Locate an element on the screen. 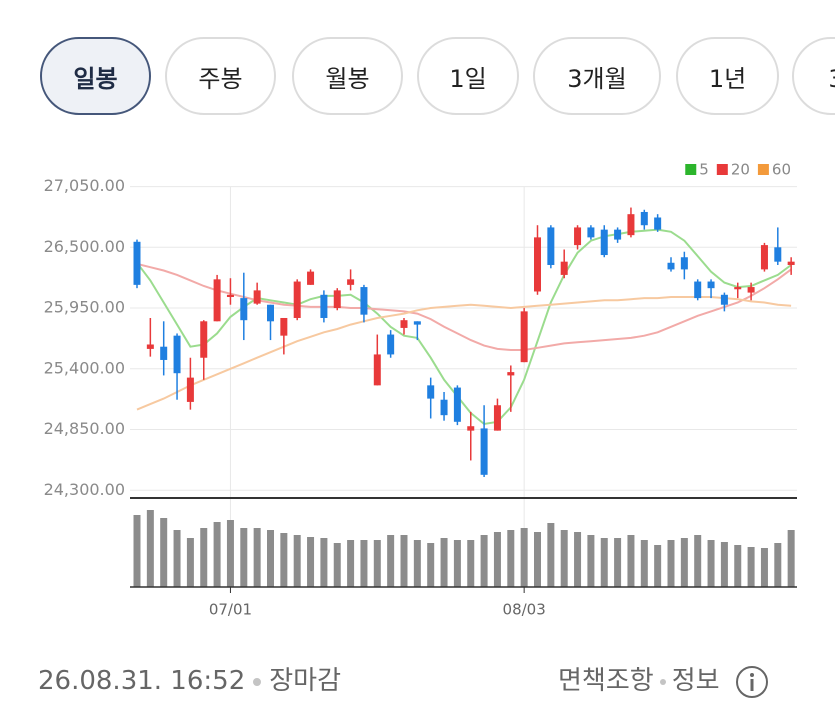 This screenshot has width=835, height=709. period-tab: 1일 is located at coordinates (468, 76).